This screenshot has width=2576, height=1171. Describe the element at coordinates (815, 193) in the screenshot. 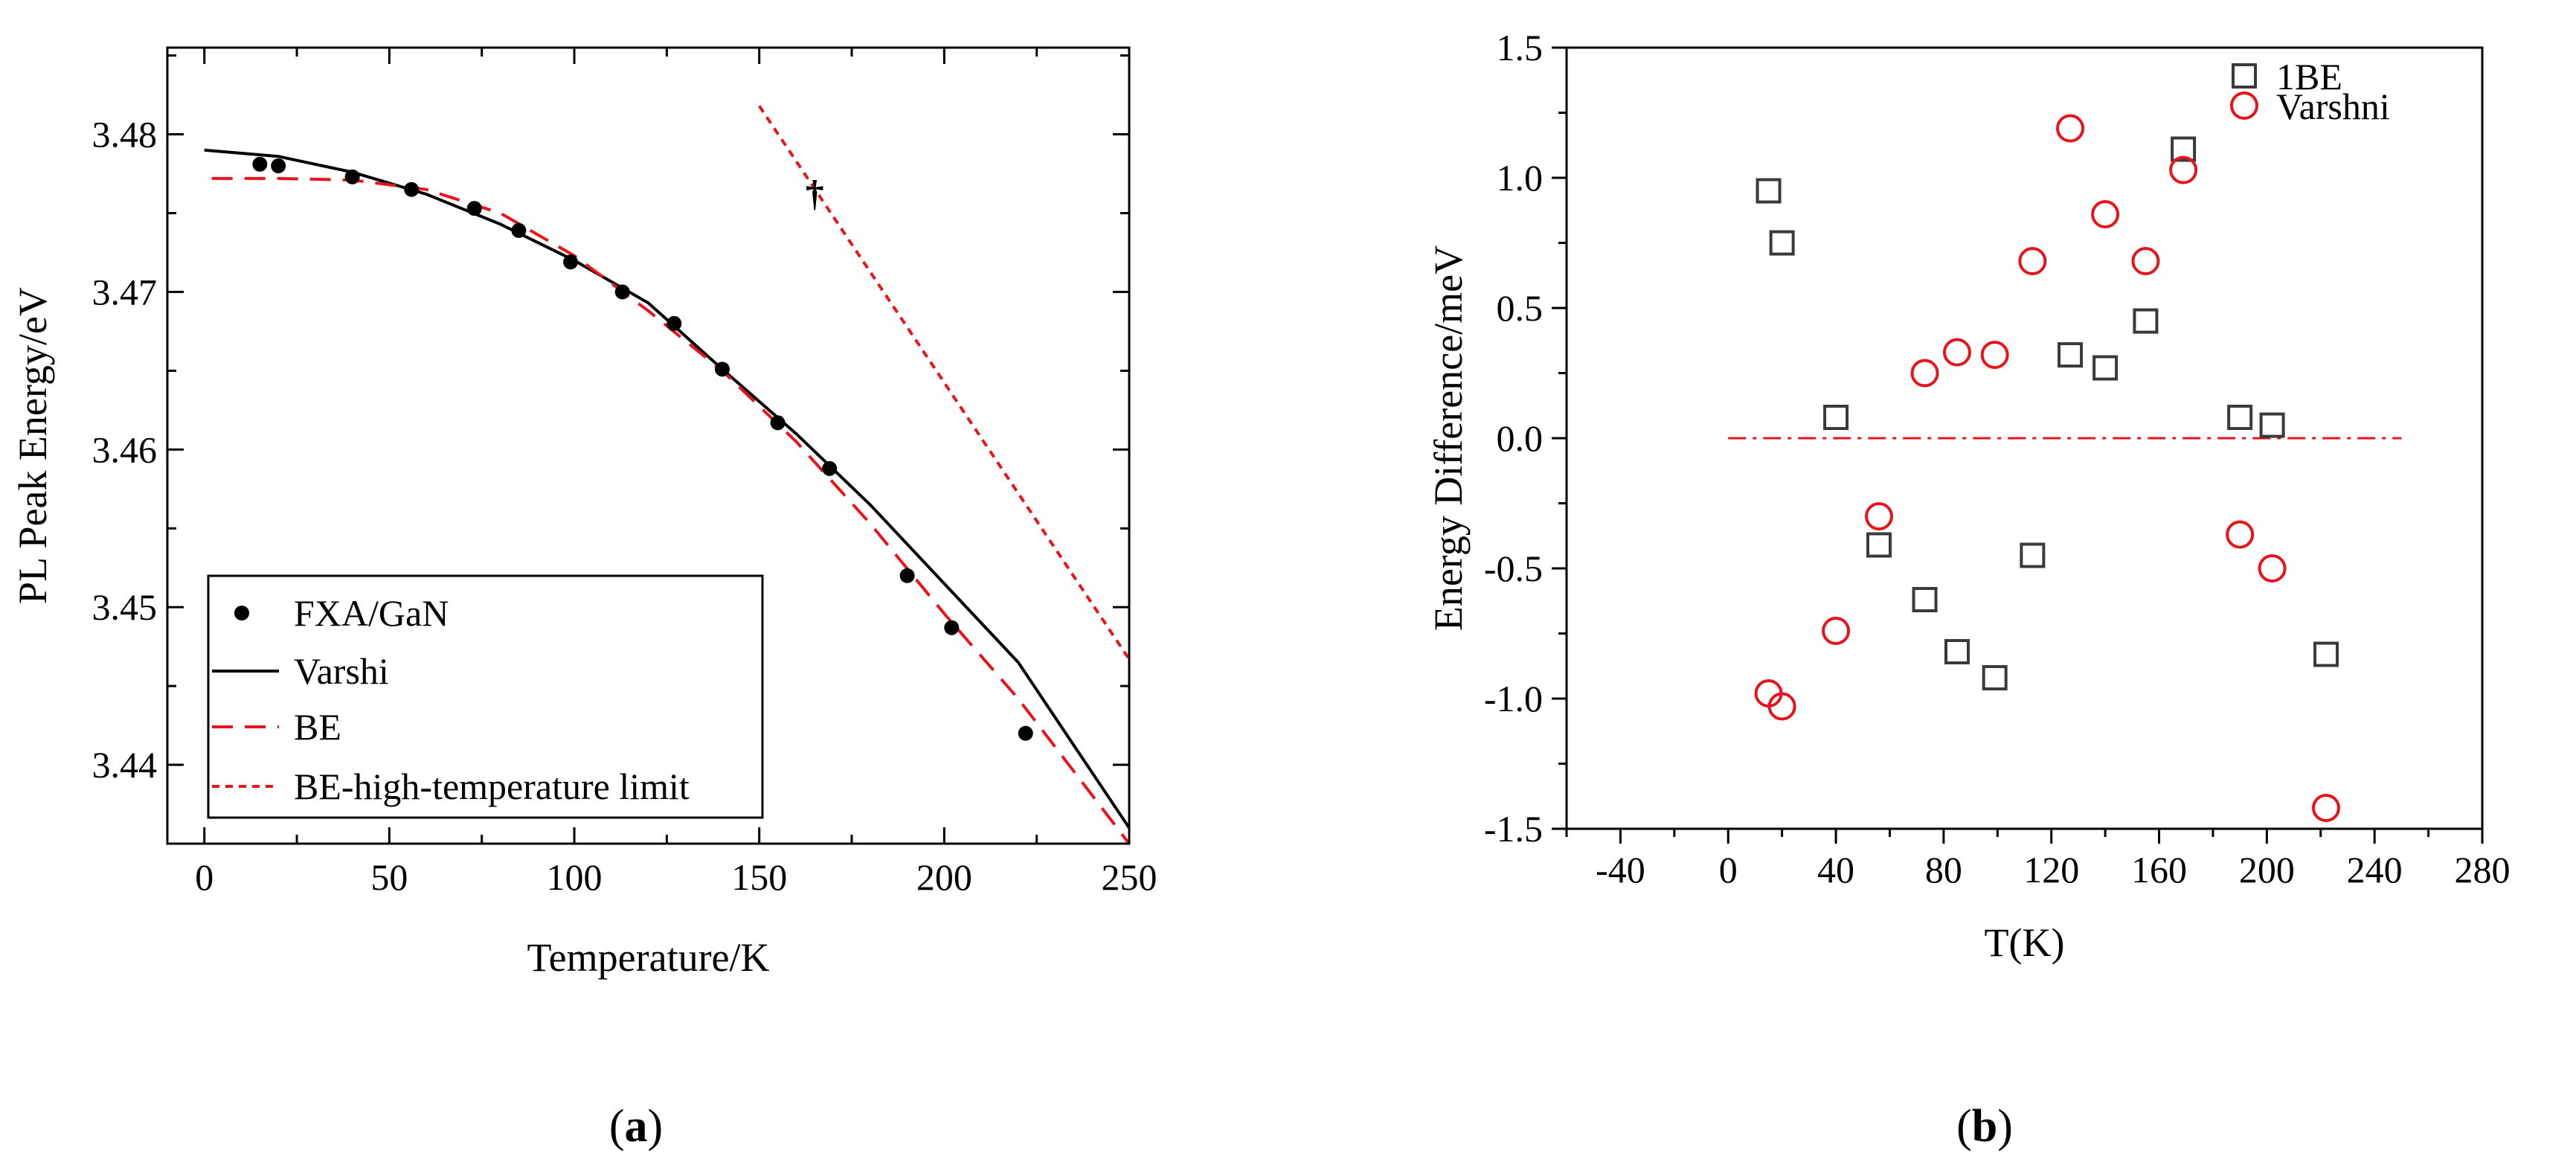

I see `dagger-annotation: †` at that location.